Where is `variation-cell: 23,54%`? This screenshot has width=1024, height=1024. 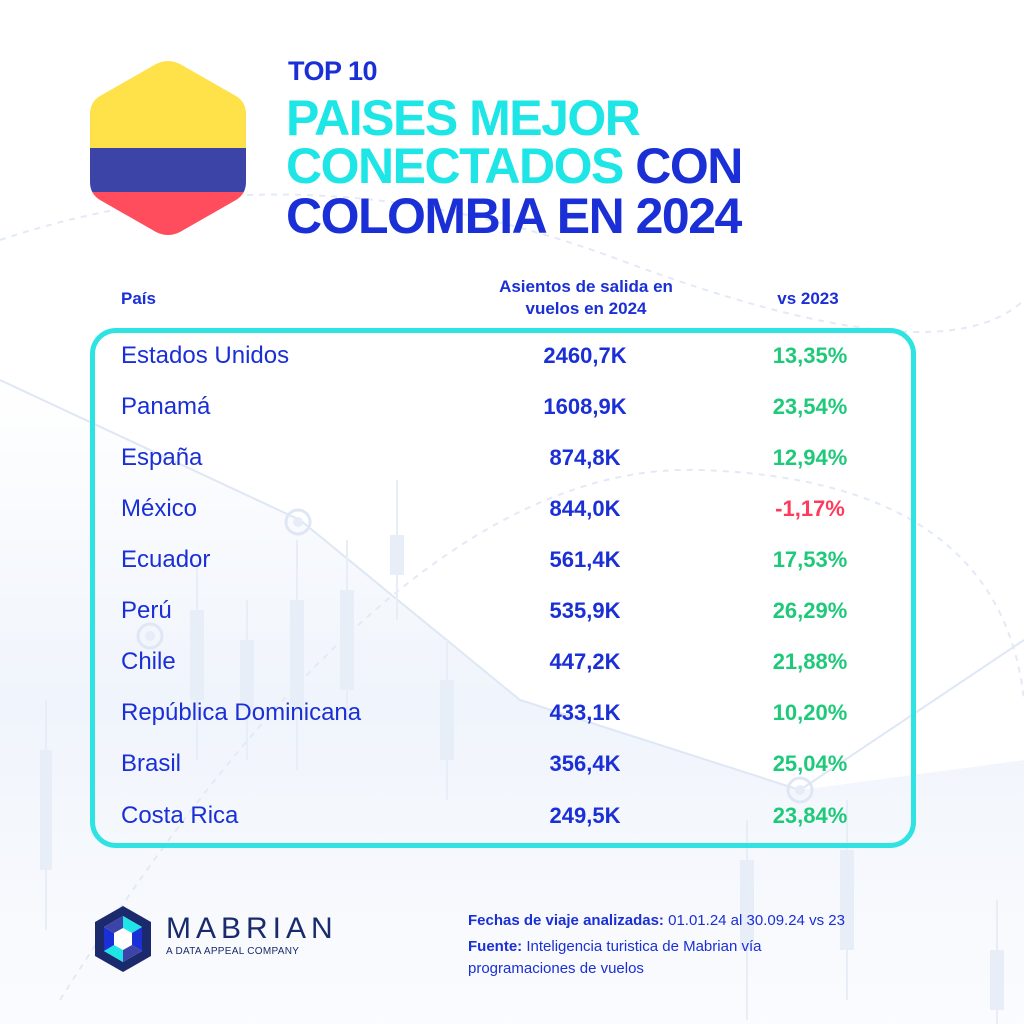 variation-cell: 23,54% is located at coordinates (810, 406).